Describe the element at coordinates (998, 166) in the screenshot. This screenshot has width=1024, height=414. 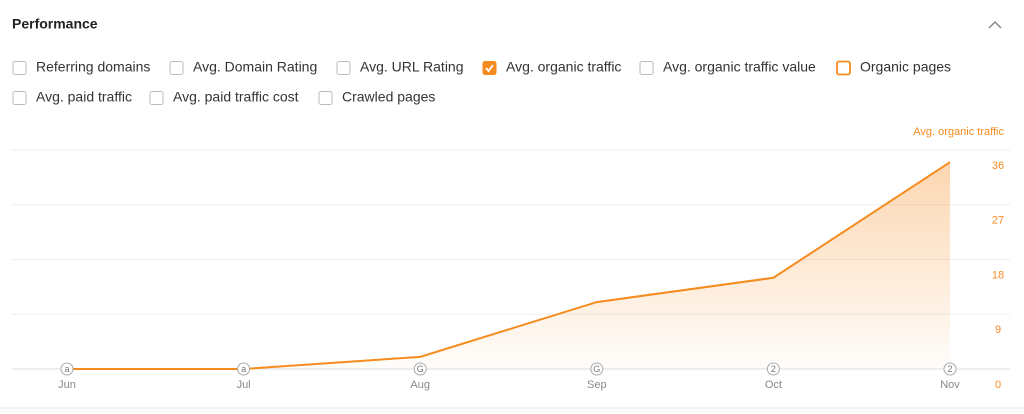
I see `y-tick-label: 36` at that location.